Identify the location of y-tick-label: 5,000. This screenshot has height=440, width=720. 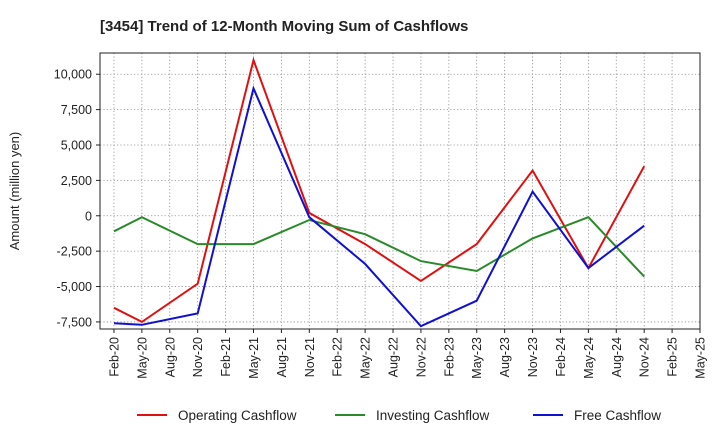
(76, 146).